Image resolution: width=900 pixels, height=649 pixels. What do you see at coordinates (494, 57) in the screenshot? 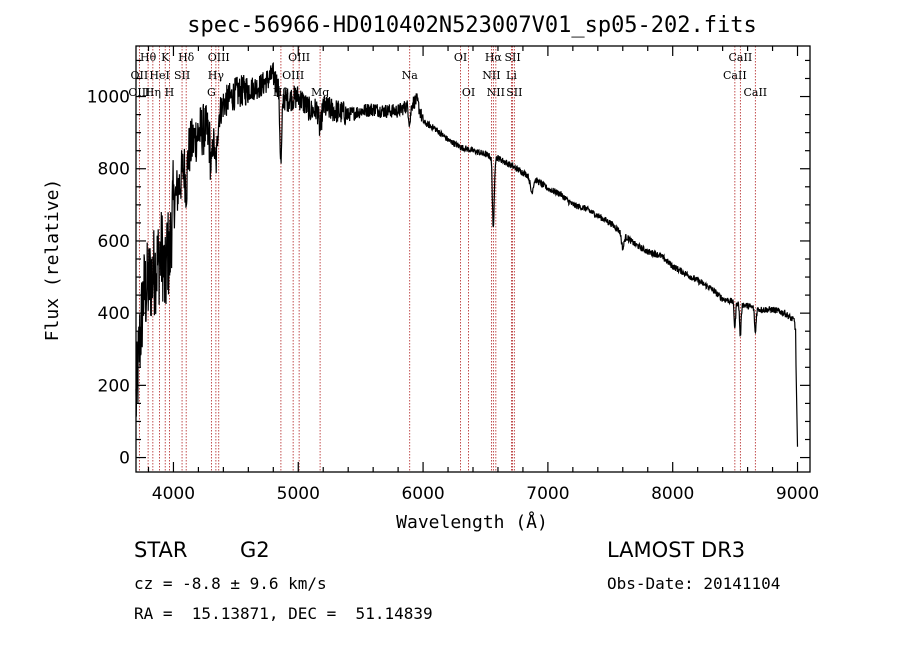
I see `spectral-line-label: Hα` at bounding box center [494, 57].